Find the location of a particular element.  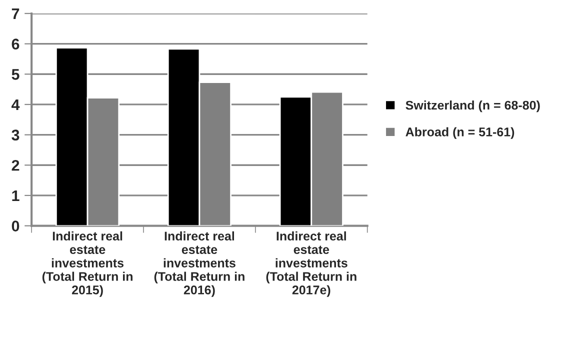

y-tick-label: 2 is located at coordinates (16, 165).